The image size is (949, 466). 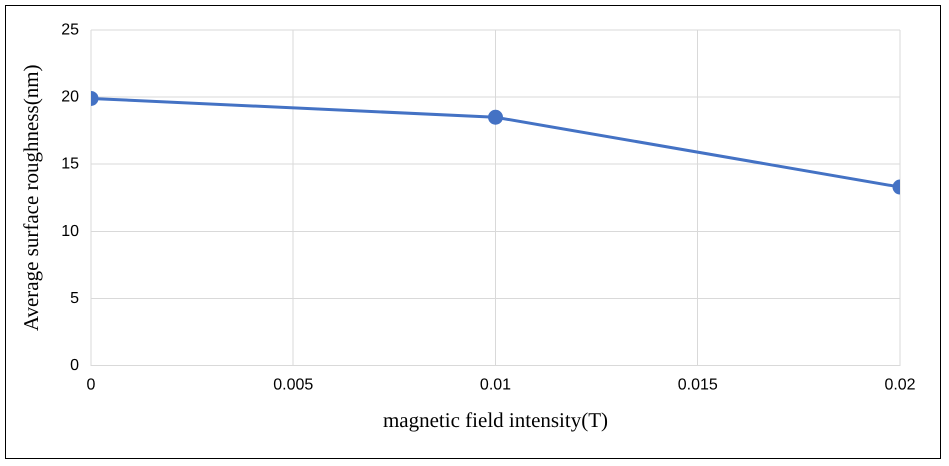 I want to click on y-tick-label: 10, so click(x=70, y=231).